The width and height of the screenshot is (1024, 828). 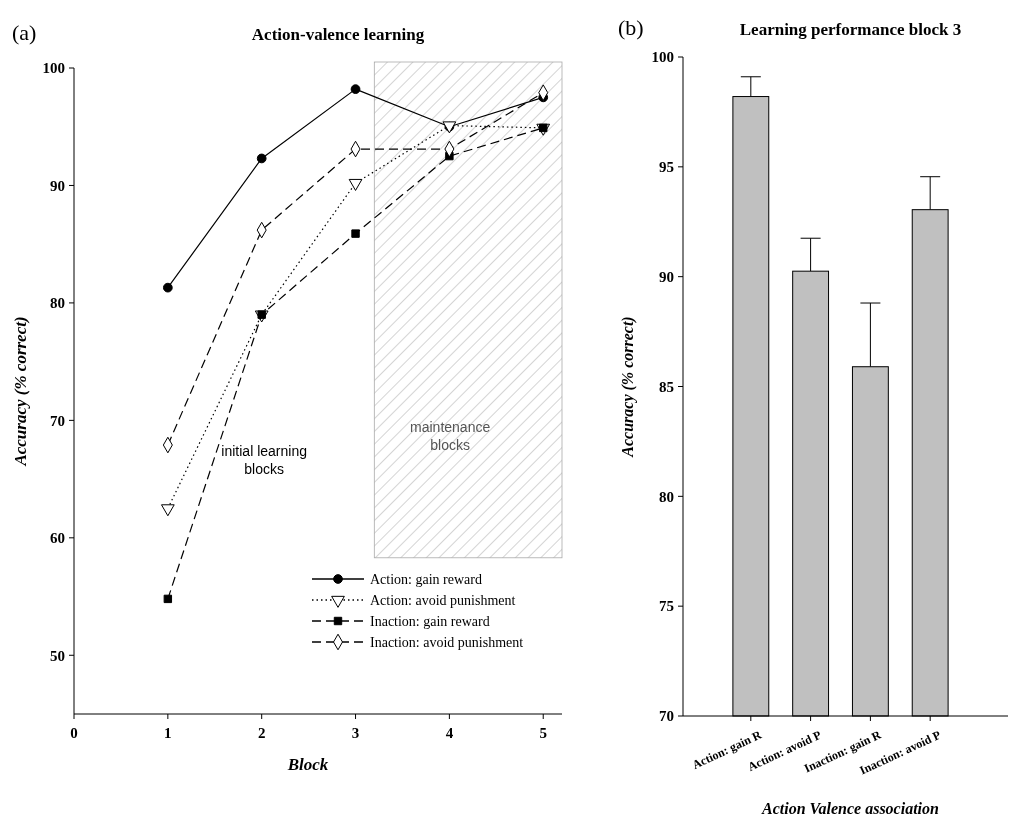 I want to click on x-axis-title: Action Valence association, so click(x=850, y=808).